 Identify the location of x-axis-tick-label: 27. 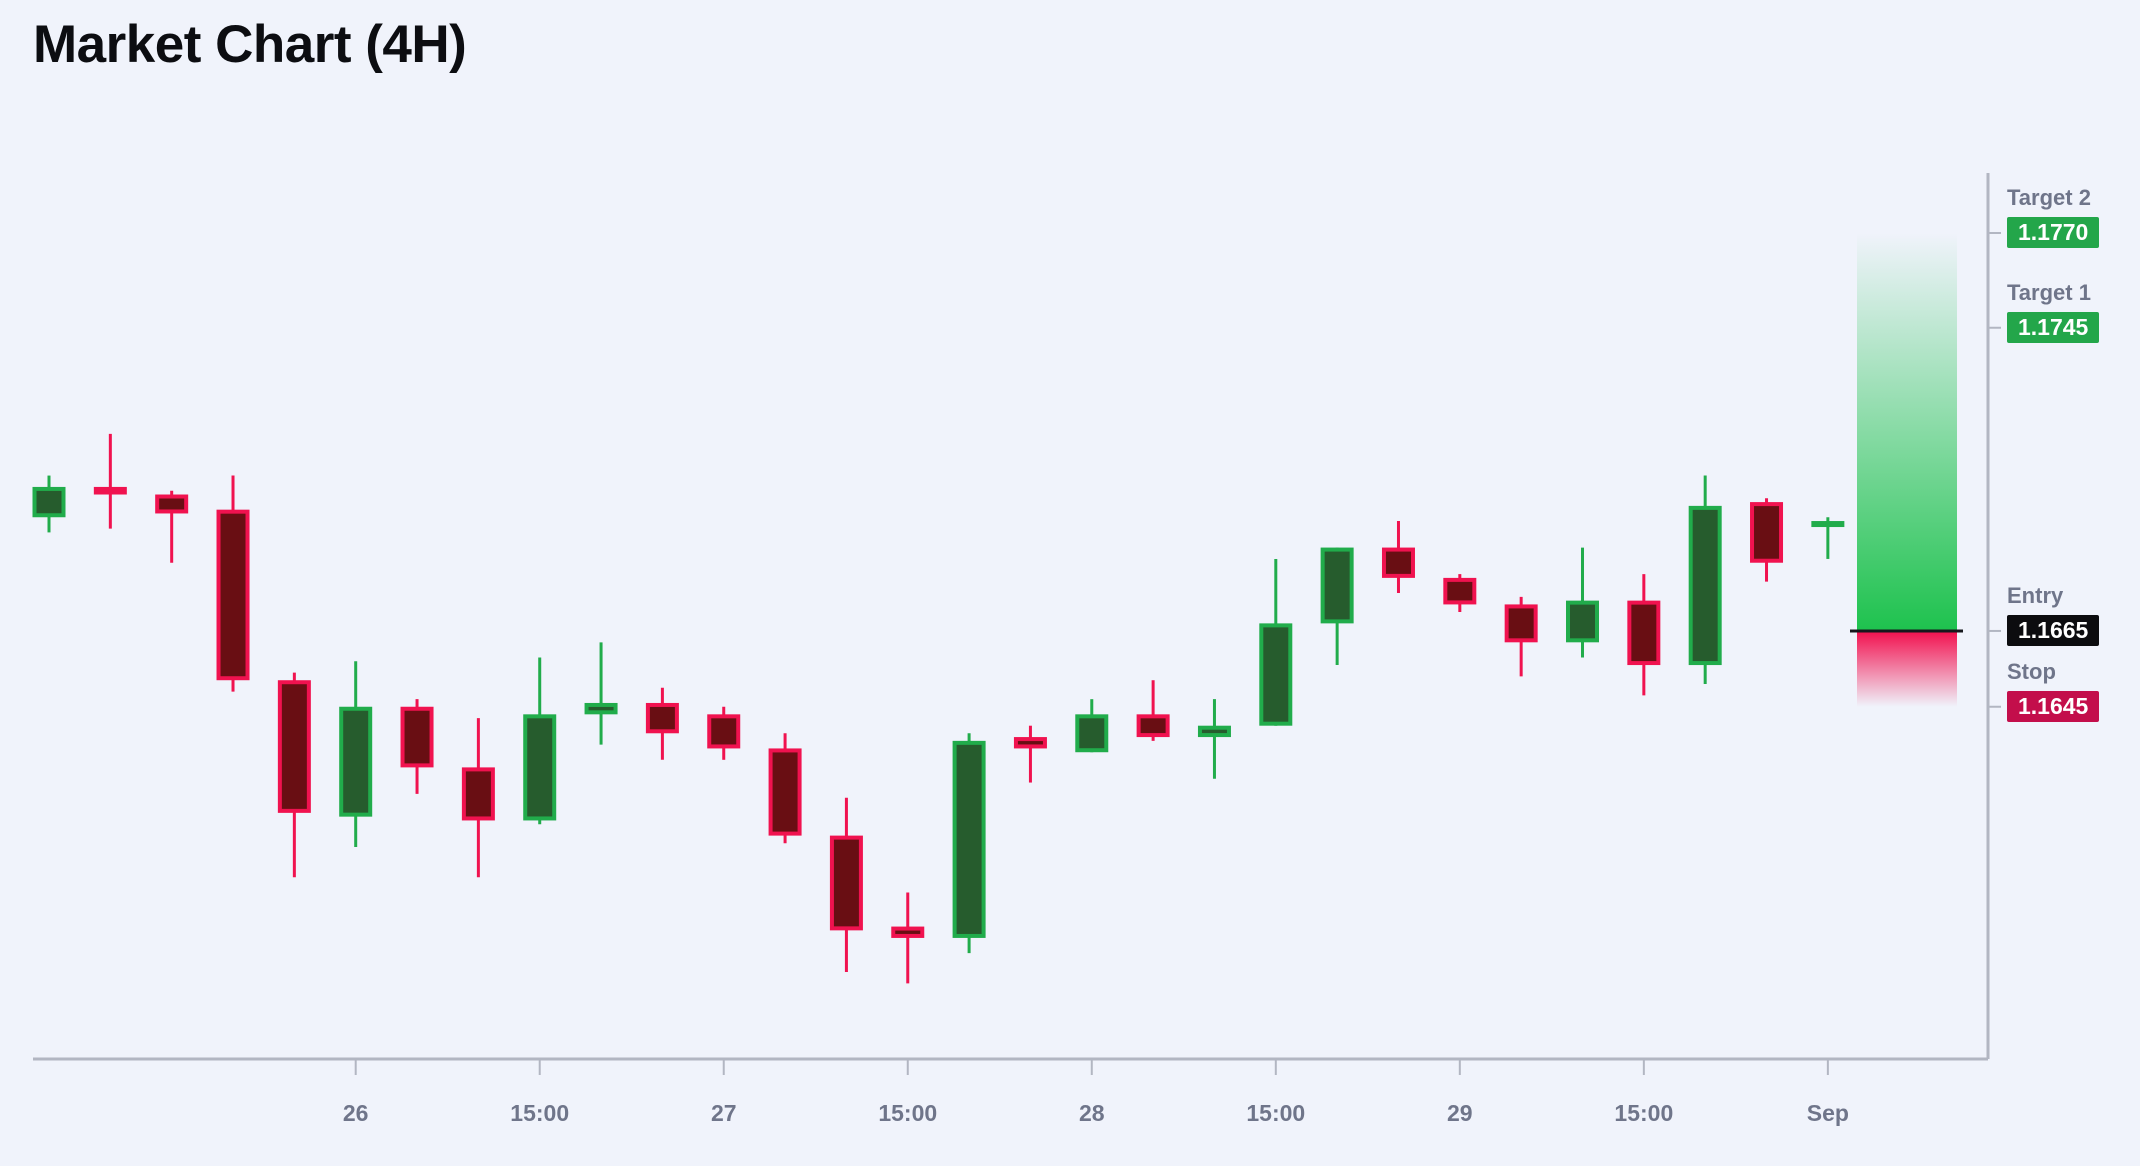
(724, 1113).